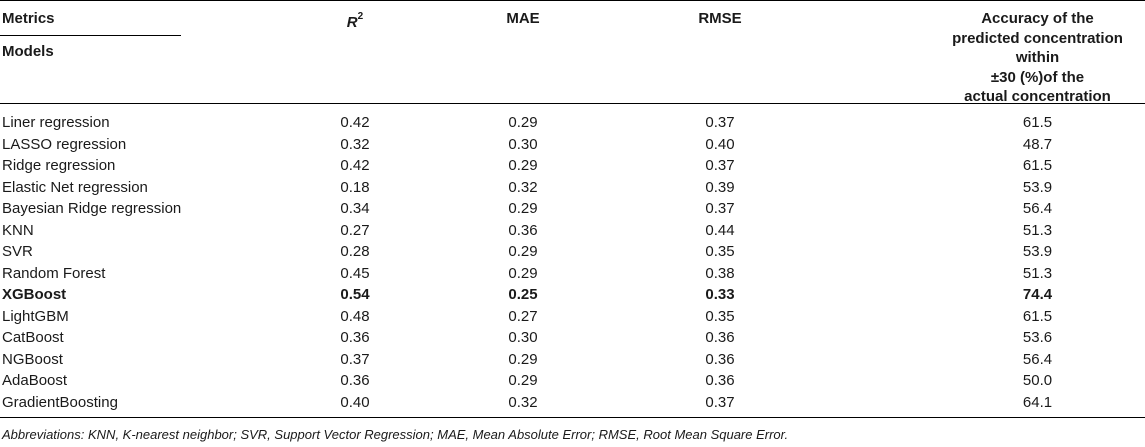 The image size is (1145, 447). What do you see at coordinates (720, 273) in the screenshot?
I see `rmse-value: 0.38` at bounding box center [720, 273].